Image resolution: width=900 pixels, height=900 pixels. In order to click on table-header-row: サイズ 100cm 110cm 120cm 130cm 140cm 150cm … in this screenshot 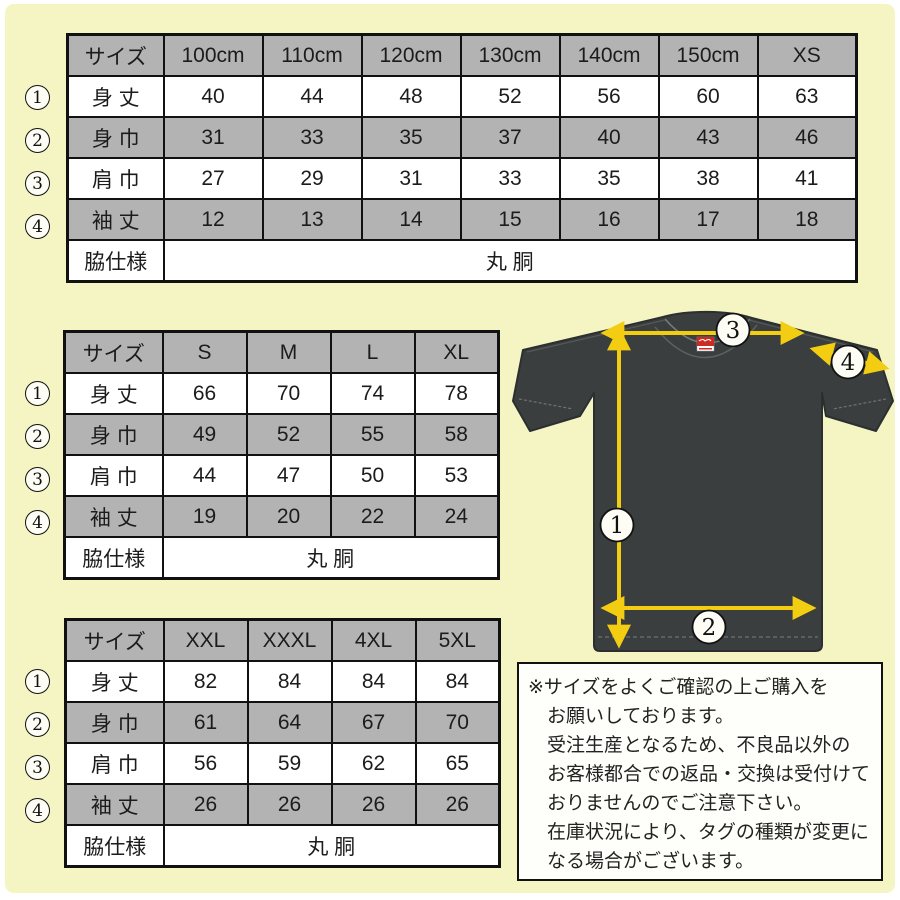, I will do `click(462, 55)`.